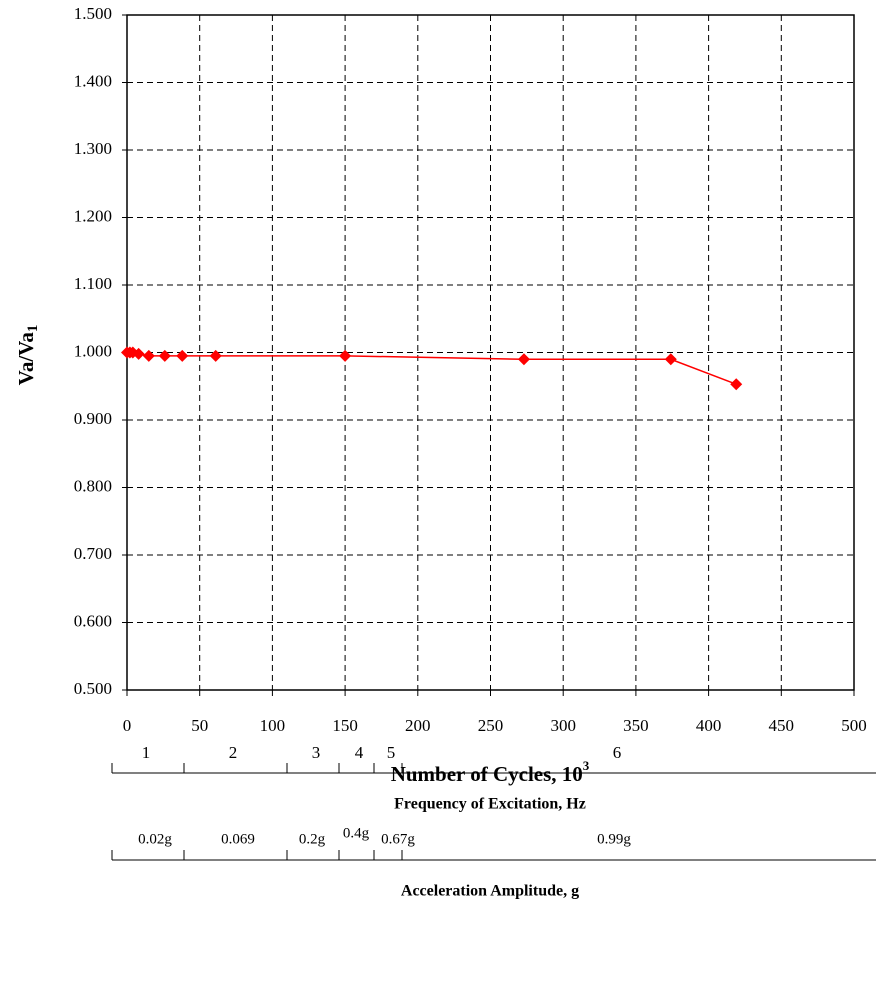  I want to click on y-axis-title-main: Va/Va, so click(26, 359).